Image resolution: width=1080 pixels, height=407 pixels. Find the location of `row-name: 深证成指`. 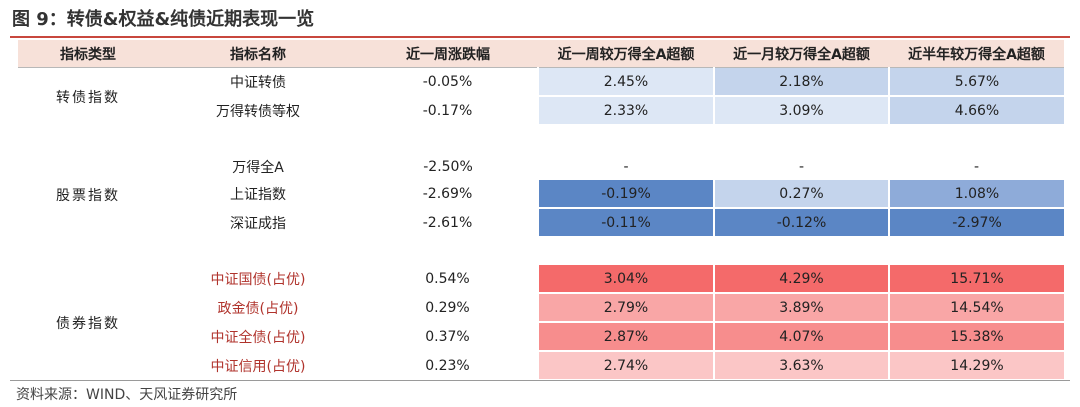

row-name: 深证成指 is located at coordinates (258, 223).